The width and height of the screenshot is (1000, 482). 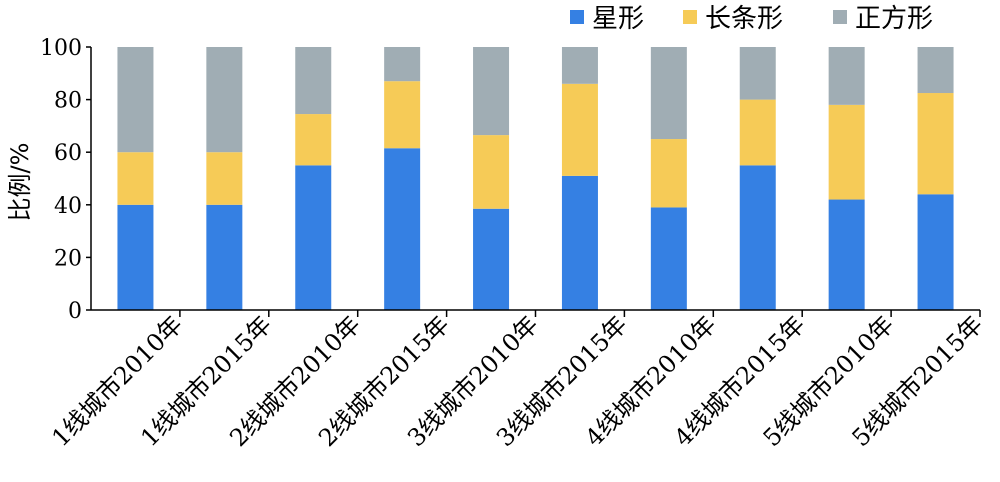 What do you see at coordinates (20, 182) in the screenshot?
I see `y-axis-title: 比例/%` at bounding box center [20, 182].